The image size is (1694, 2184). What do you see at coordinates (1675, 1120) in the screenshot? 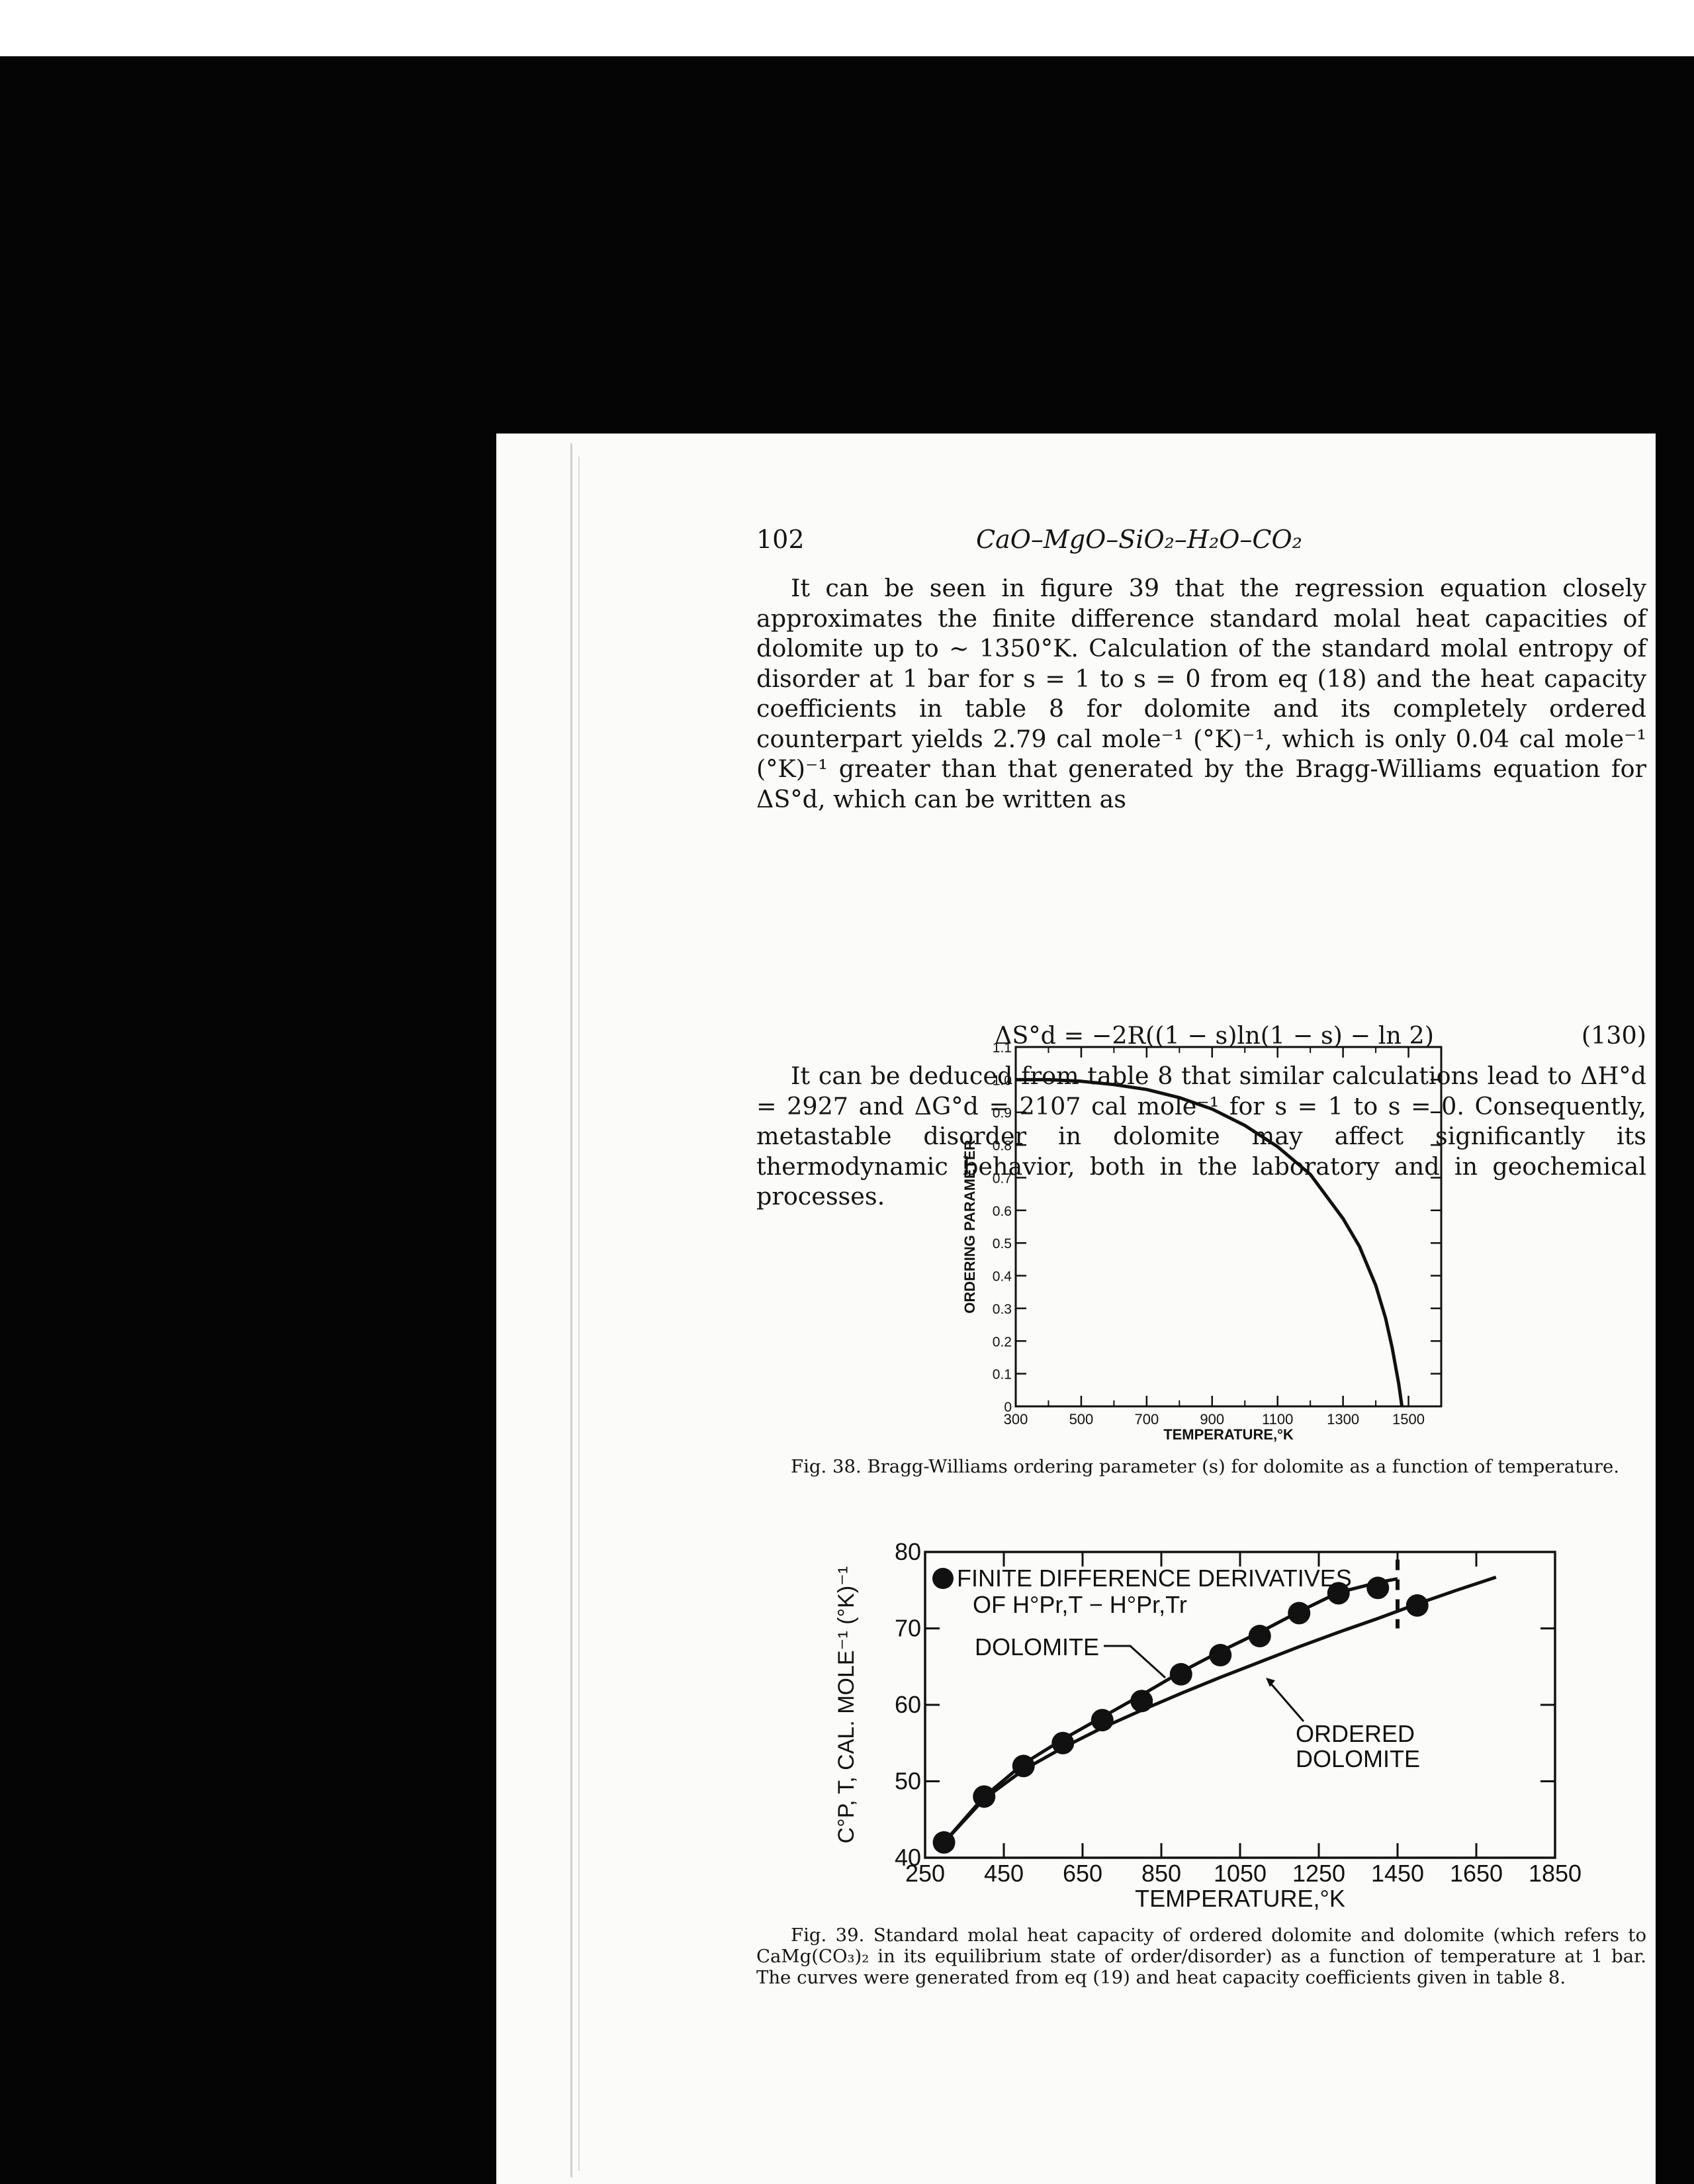
I see `dark-background-right` at bounding box center [1675, 1120].